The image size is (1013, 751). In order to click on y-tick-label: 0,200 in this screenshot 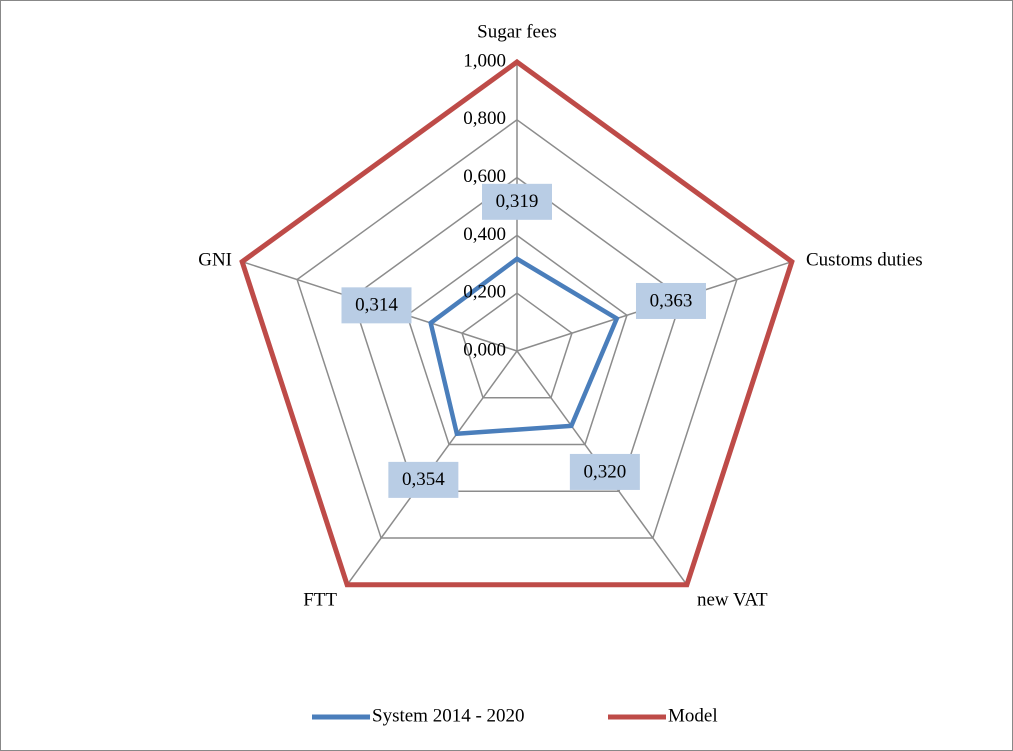, I will do `click(484, 292)`.